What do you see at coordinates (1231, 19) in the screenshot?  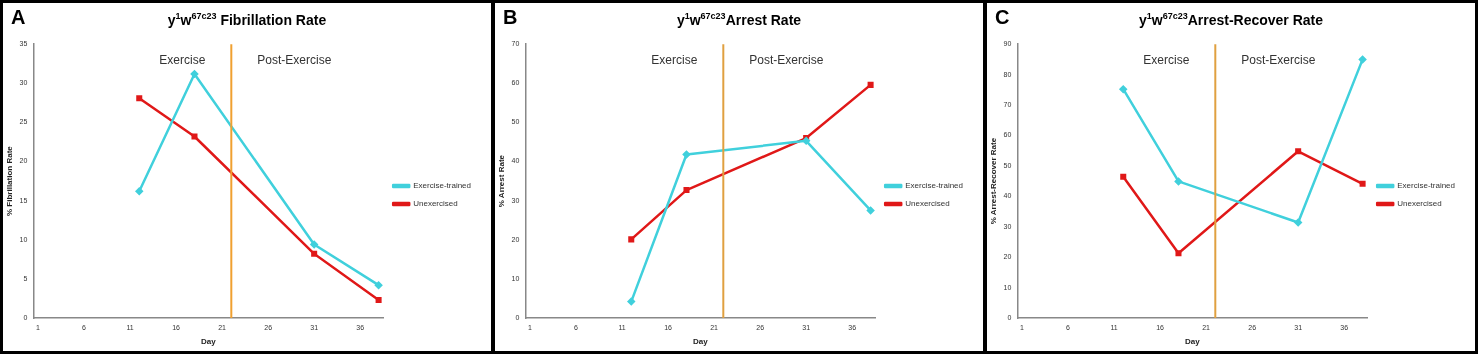 I see `chart-title: y$^{1}$w$^{67c23}$Arrest-Recover Rate` at bounding box center [1231, 19].